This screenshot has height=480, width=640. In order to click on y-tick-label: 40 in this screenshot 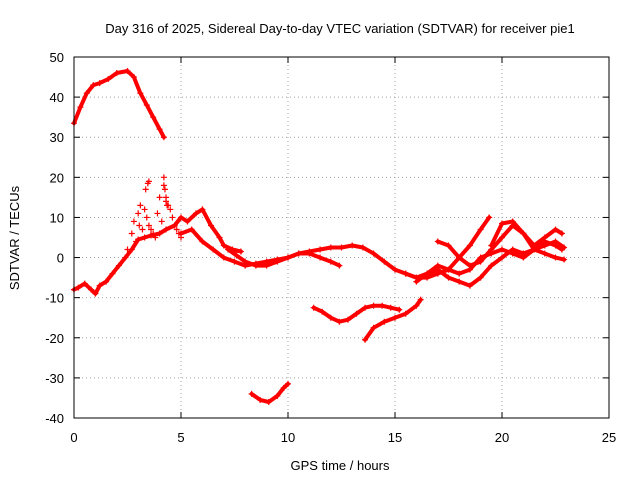, I will do `click(57, 97)`.